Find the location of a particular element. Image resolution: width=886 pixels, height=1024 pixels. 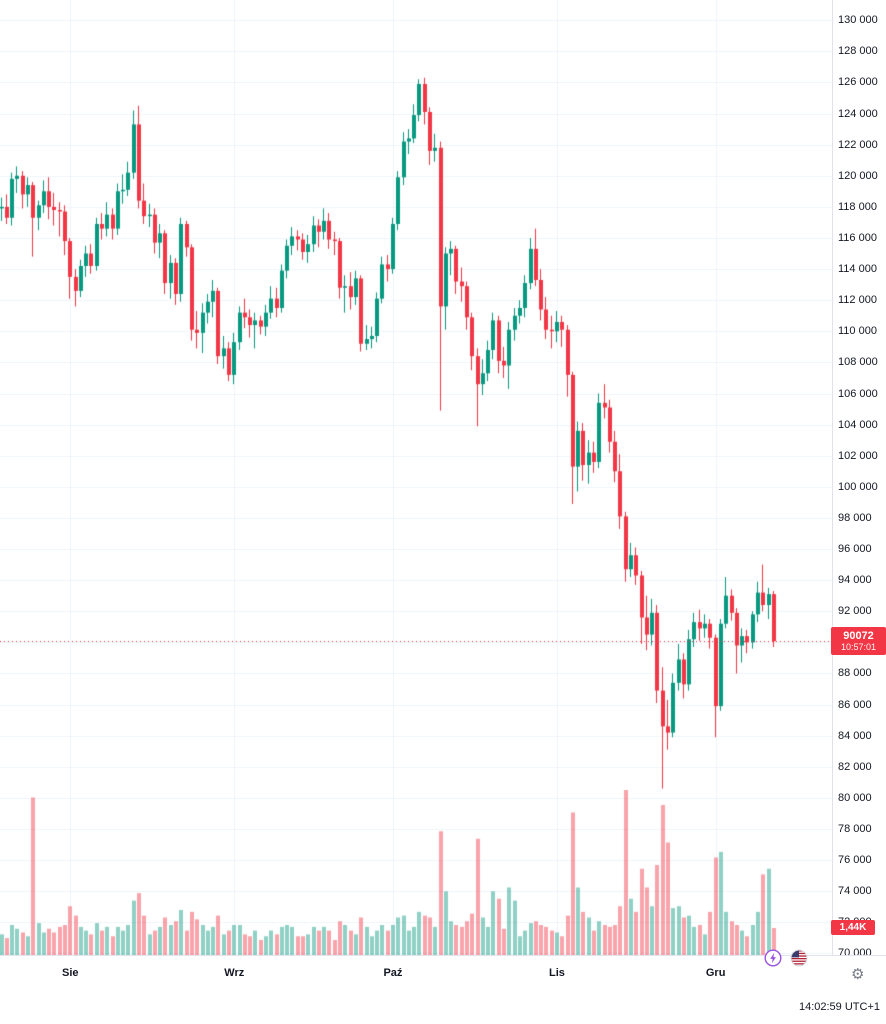

last-price-value: 90072 is located at coordinates (858, 636).